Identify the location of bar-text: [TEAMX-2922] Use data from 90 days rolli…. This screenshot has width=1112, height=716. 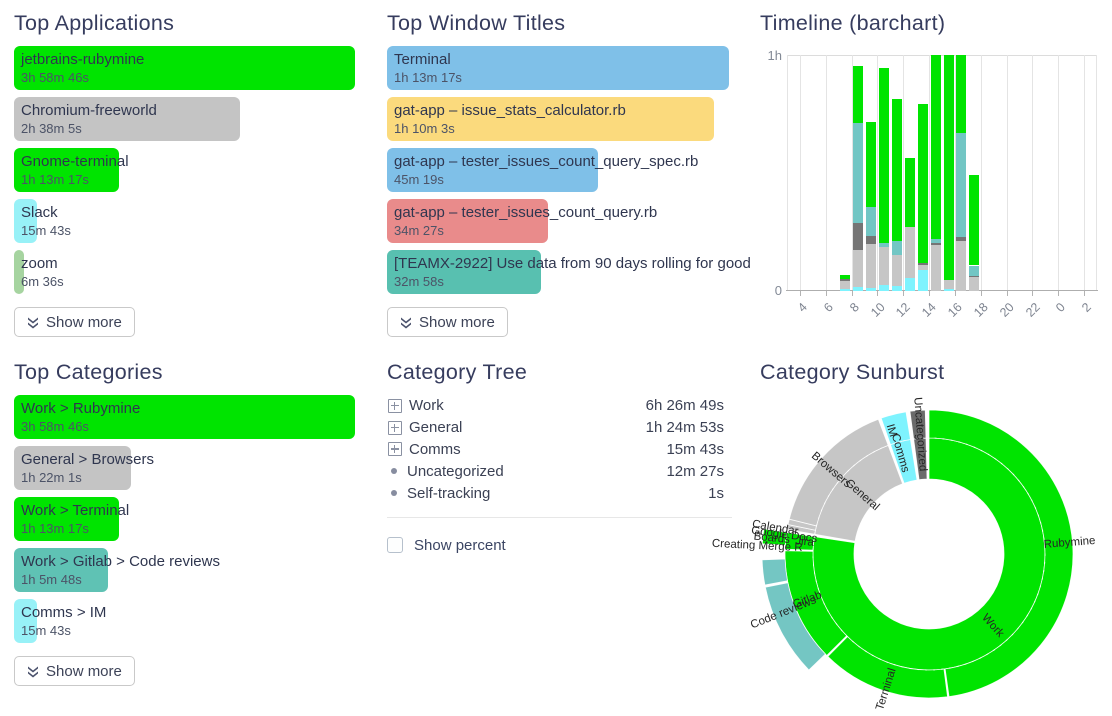
(569, 270).